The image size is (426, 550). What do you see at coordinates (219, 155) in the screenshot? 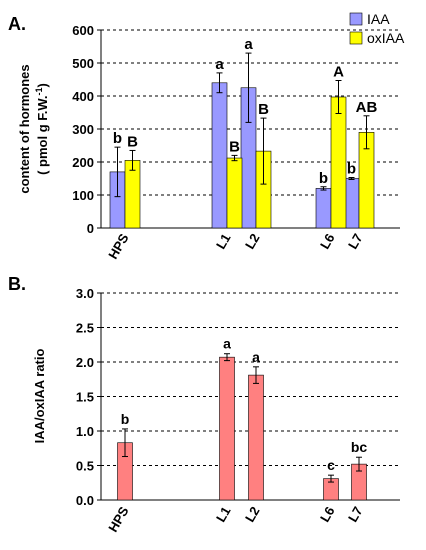
I see `bar-a-IAA-L1` at bounding box center [219, 155].